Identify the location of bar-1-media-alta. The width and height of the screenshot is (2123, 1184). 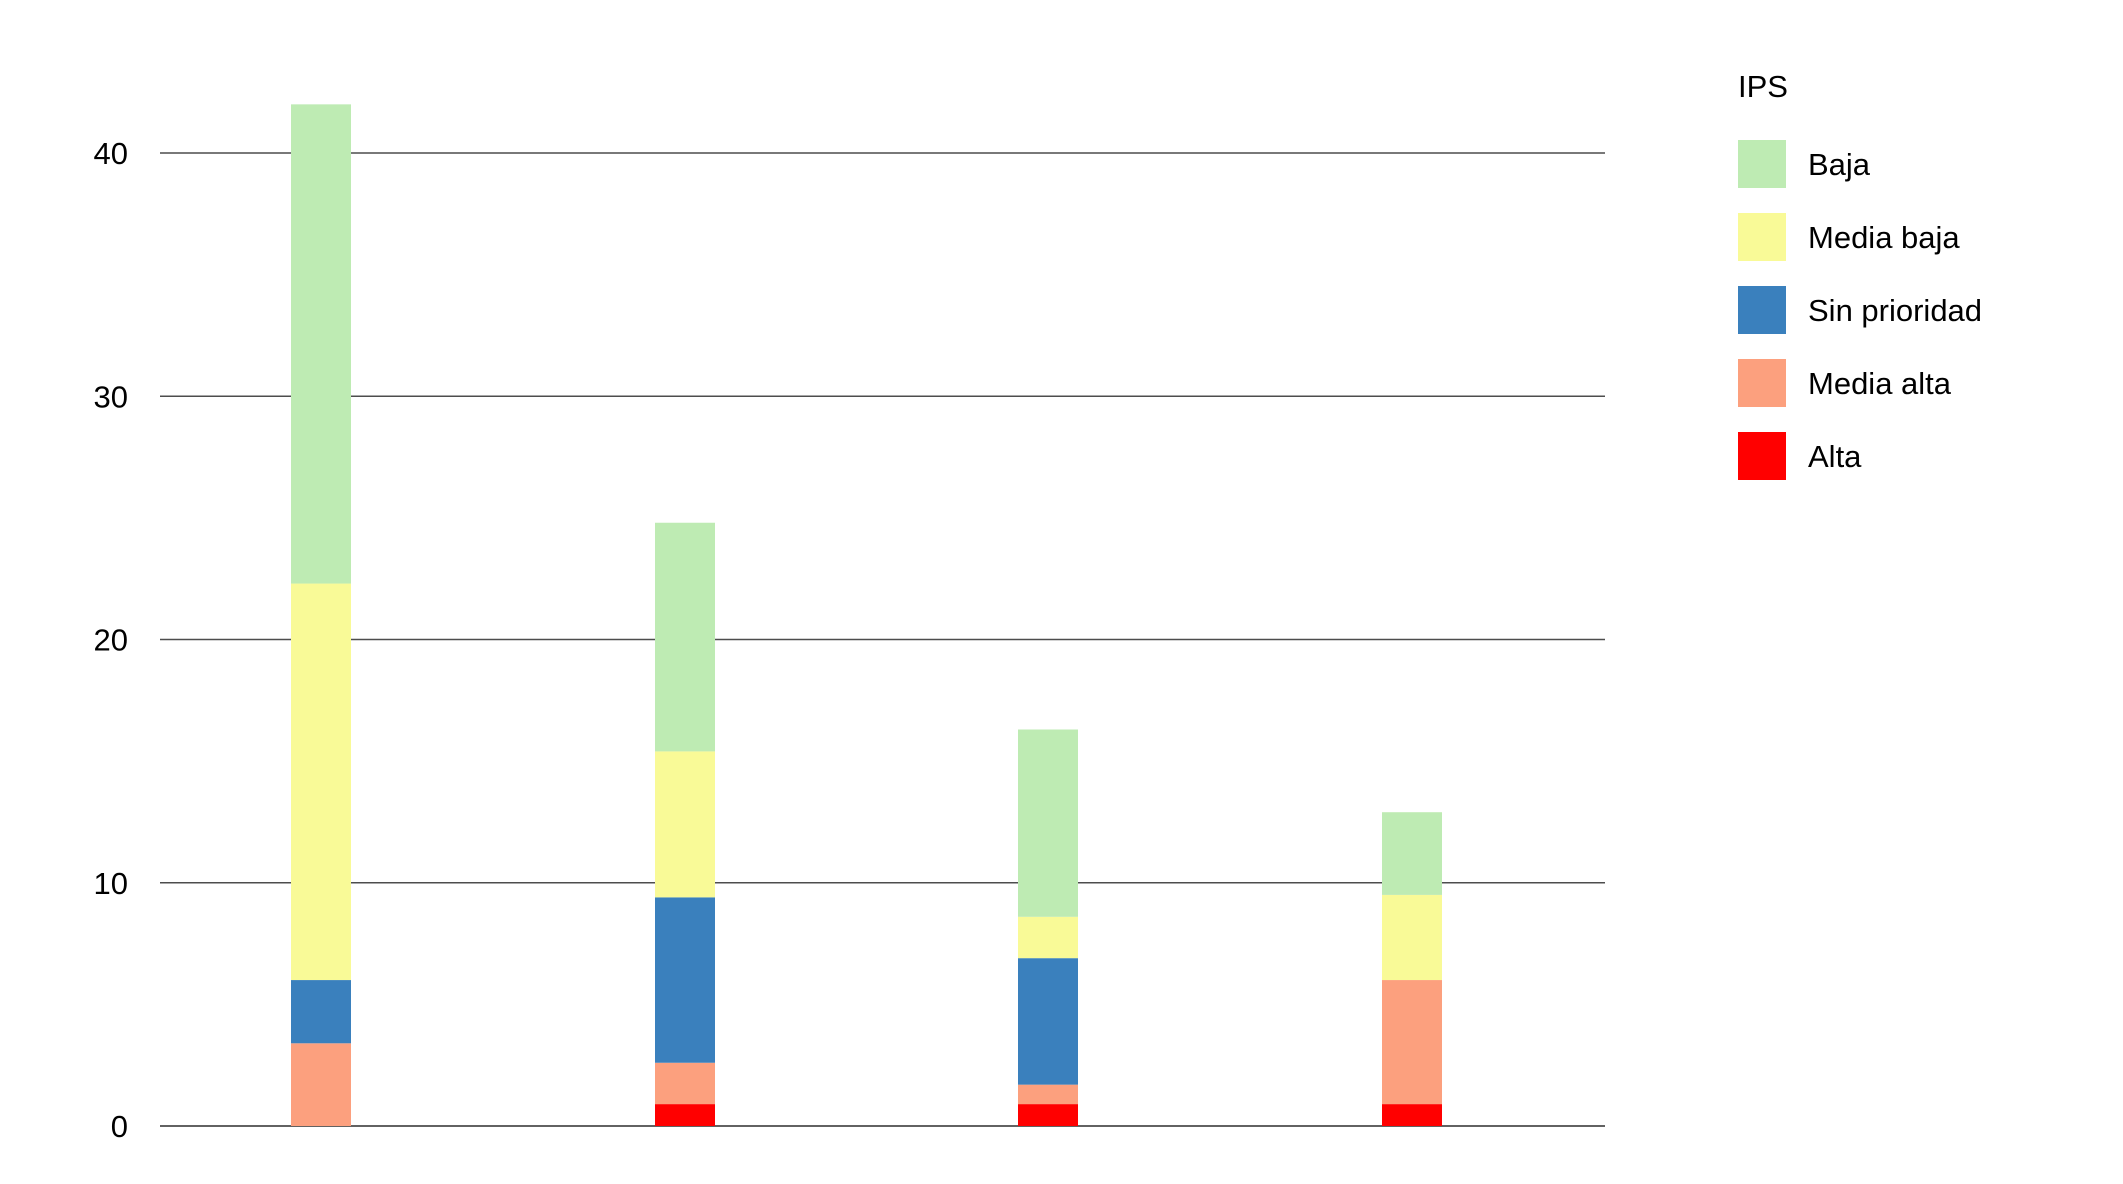
(321, 1084).